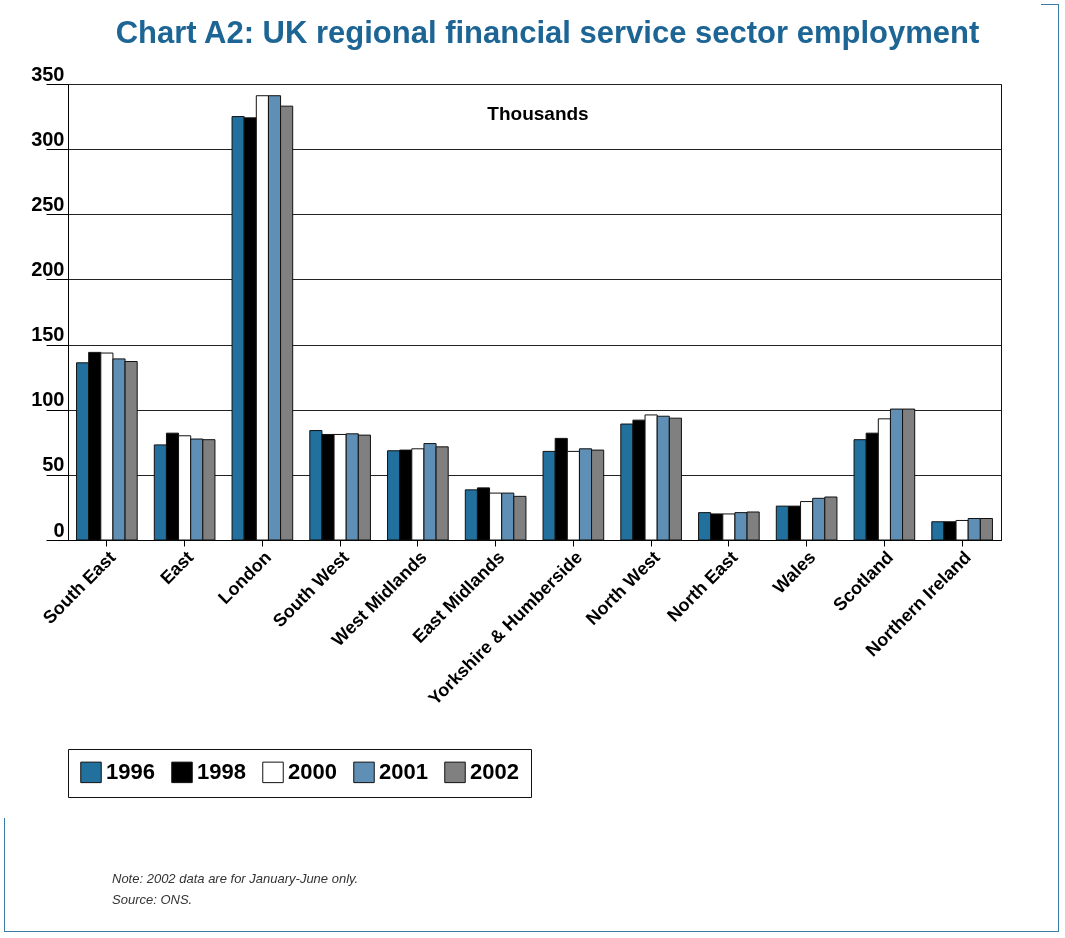 Image resolution: width=1065 pixels, height=938 pixels. I want to click on y-tick-label: 50, so click(53, 464).